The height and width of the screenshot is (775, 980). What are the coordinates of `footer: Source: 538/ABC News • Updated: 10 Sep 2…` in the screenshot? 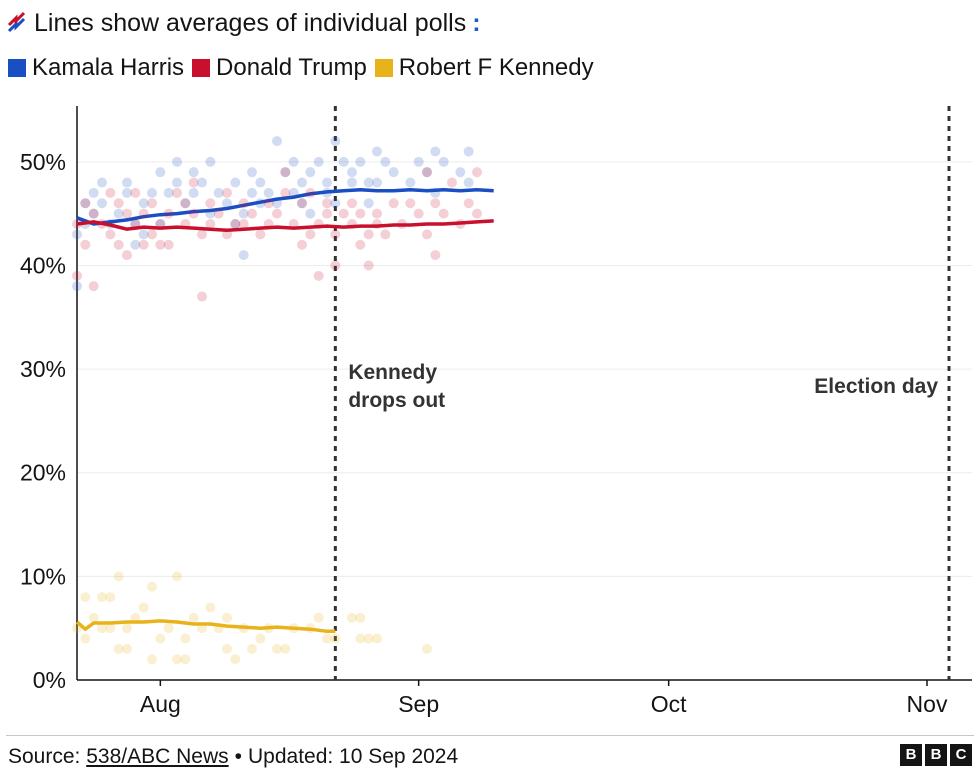 It's located at (233, 757).